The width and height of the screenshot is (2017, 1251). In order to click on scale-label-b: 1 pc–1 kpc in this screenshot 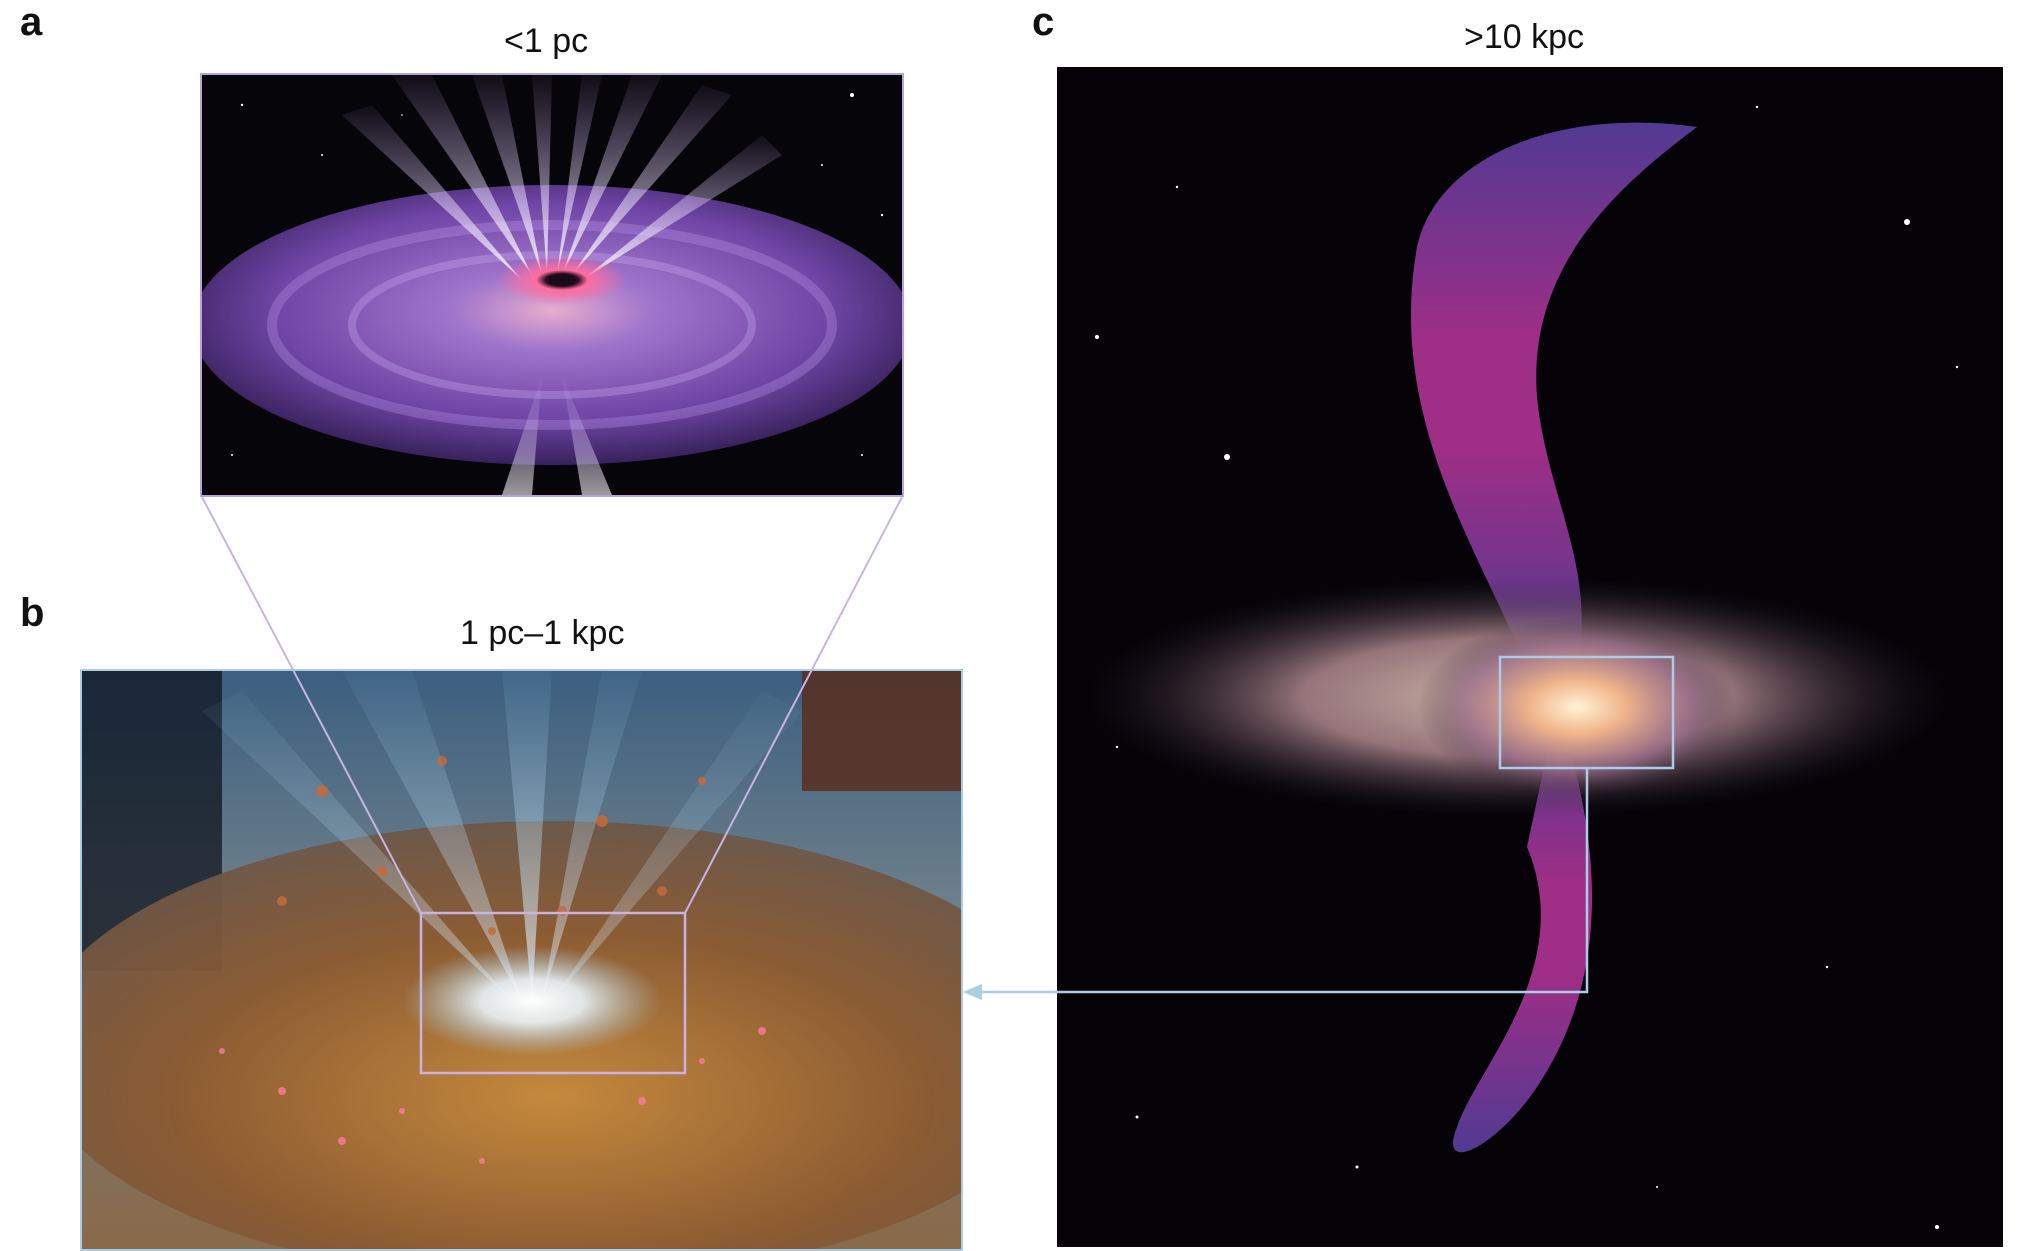, I will do `click(542, 633)`.